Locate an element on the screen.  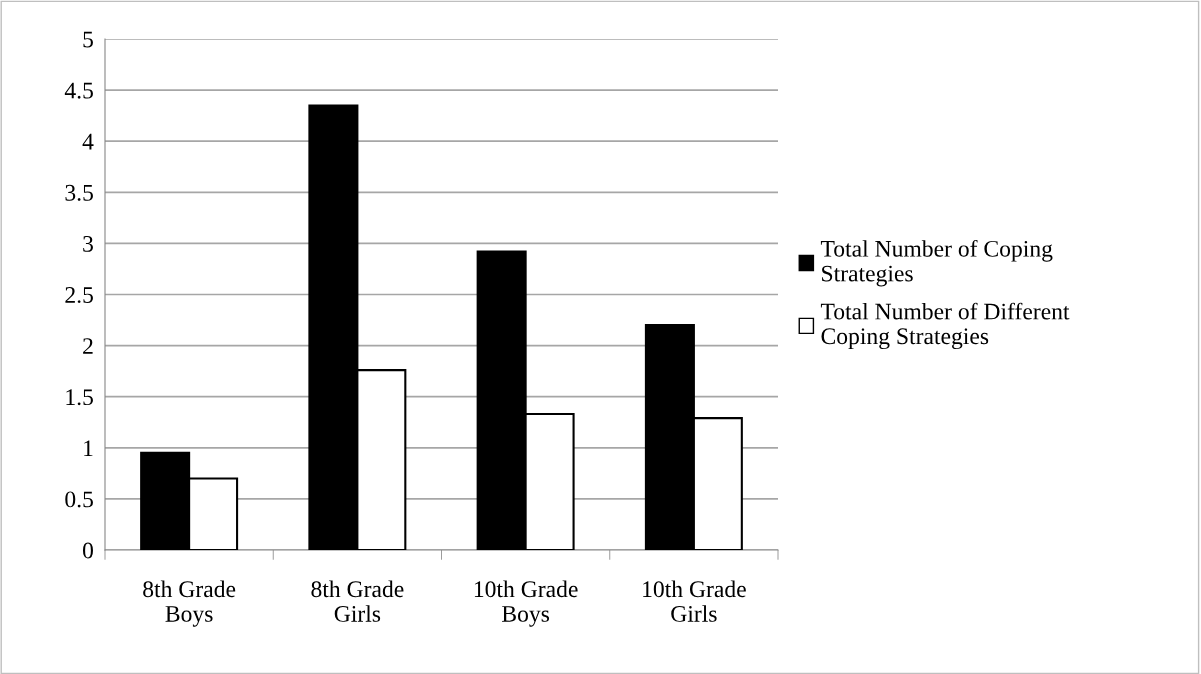
x-tick-label: 8th Grade Boys is located at coordinates (189, 603).